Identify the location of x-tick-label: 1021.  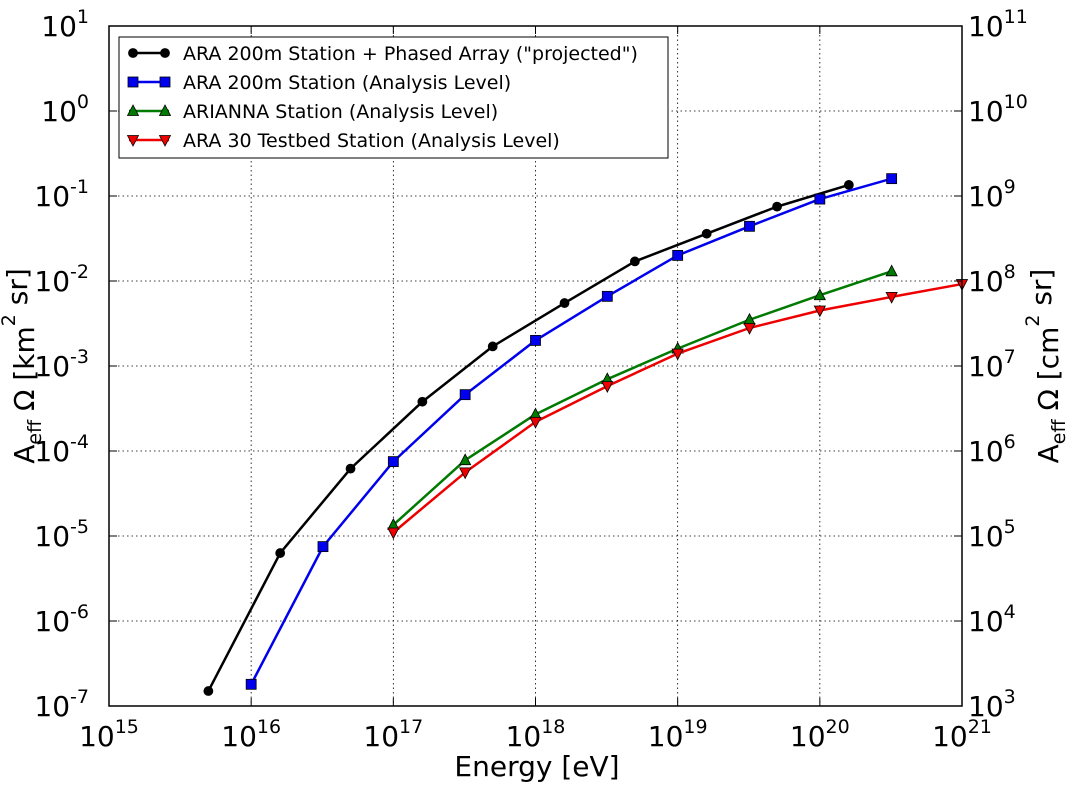
(962, 734).